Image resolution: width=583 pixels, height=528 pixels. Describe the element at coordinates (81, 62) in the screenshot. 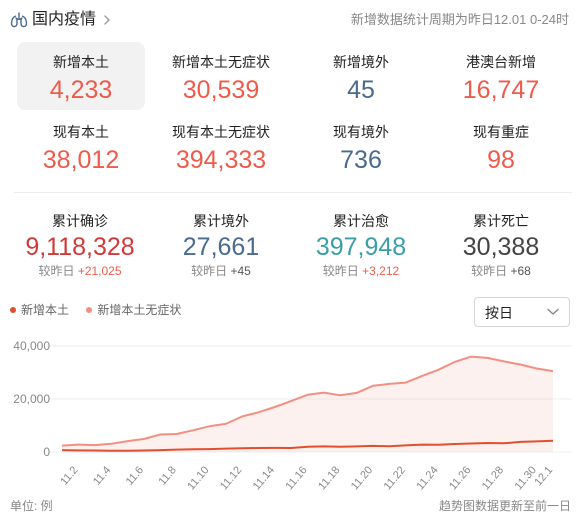

I see `stat-label: 新增本土` at that location.